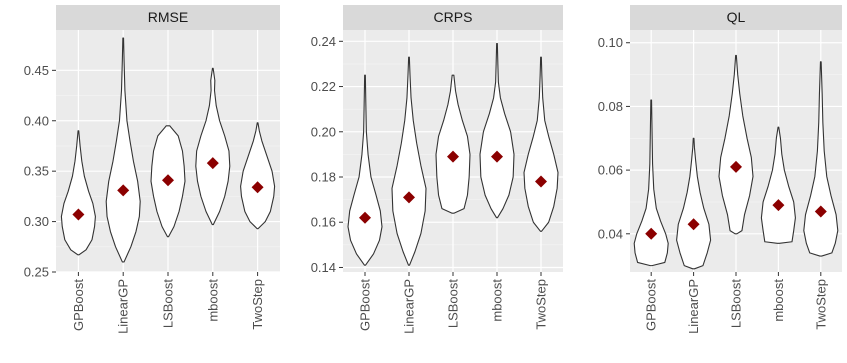 This screenshot has height=363, width=847. I want to click on panel-title: QL, so click(736, 17).